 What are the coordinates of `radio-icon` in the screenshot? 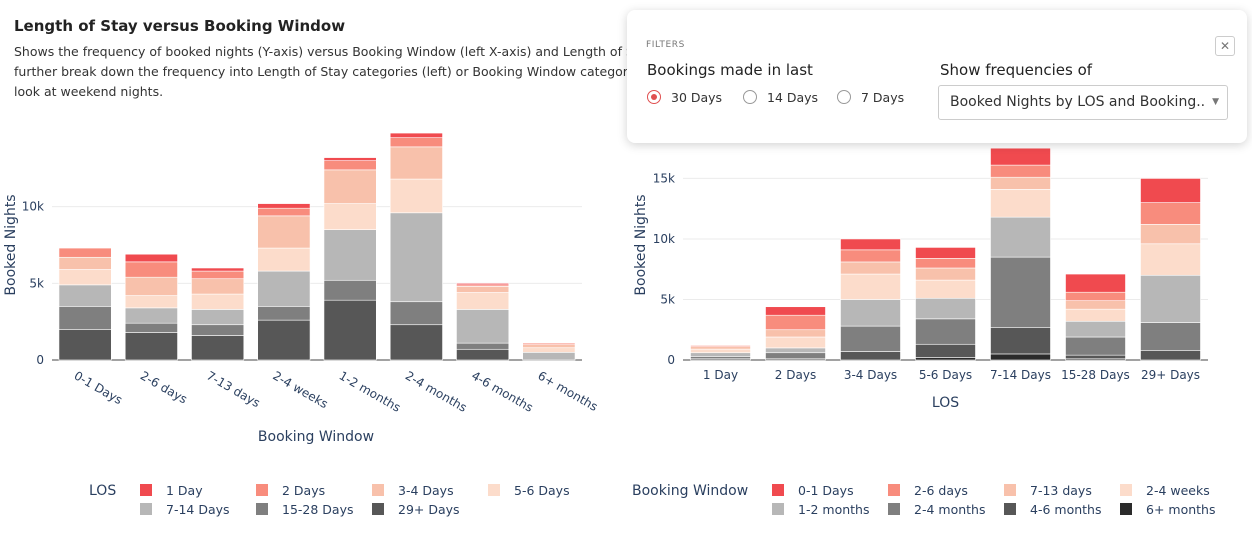 It's located at (844, 97).